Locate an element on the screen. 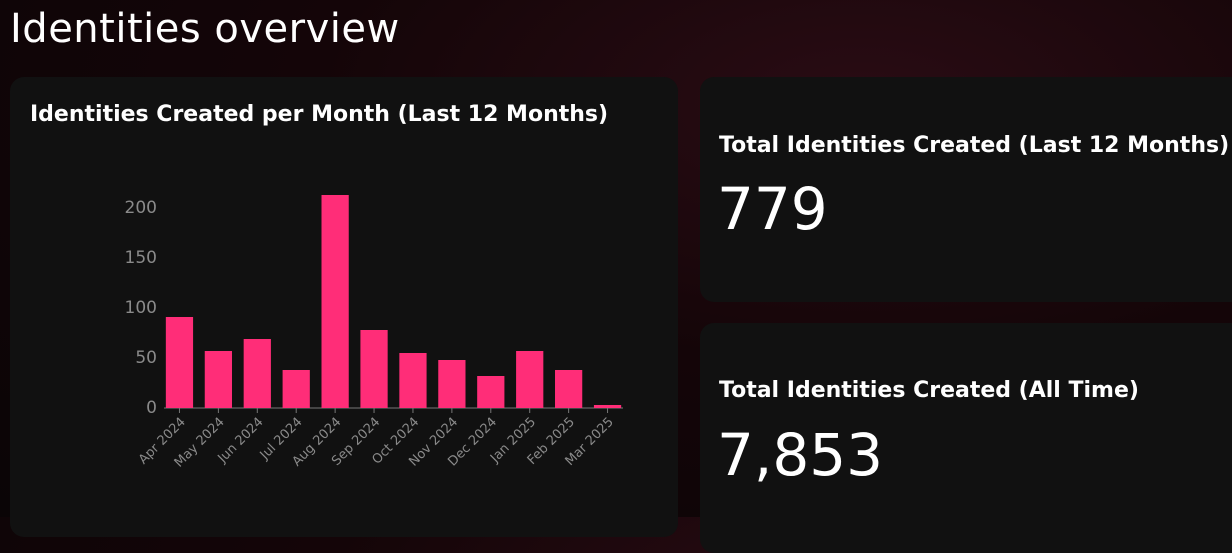 This screenshot has width=1232, height=553. y-tick-label: 50 is located at coordinates (146, 358).